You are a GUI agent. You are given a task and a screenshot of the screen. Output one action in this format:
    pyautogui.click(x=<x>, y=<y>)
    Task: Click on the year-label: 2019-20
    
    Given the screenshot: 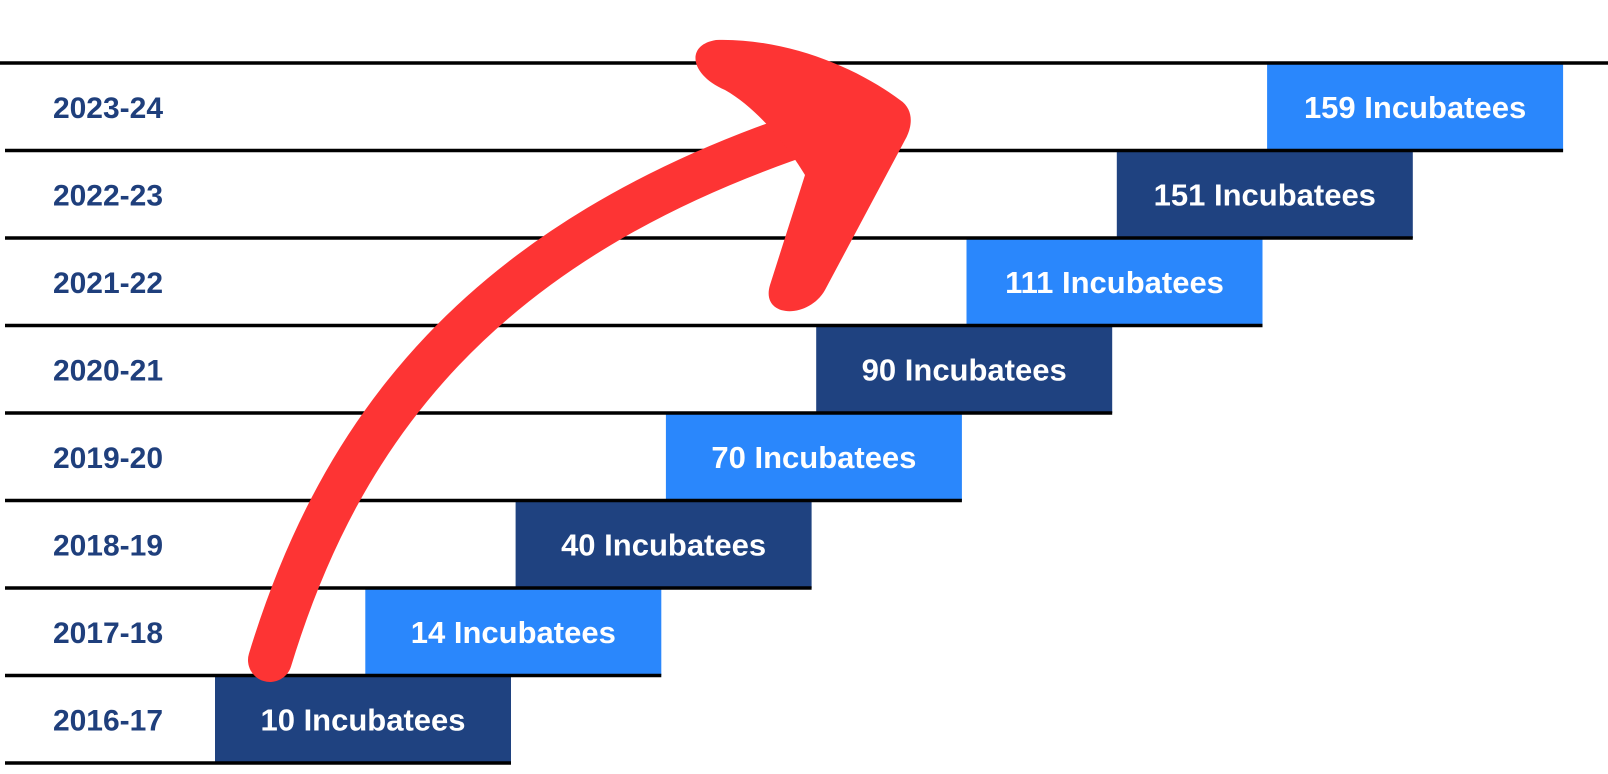 What is the action you would take?
    pyautogui.click(x=108, y=458)
    